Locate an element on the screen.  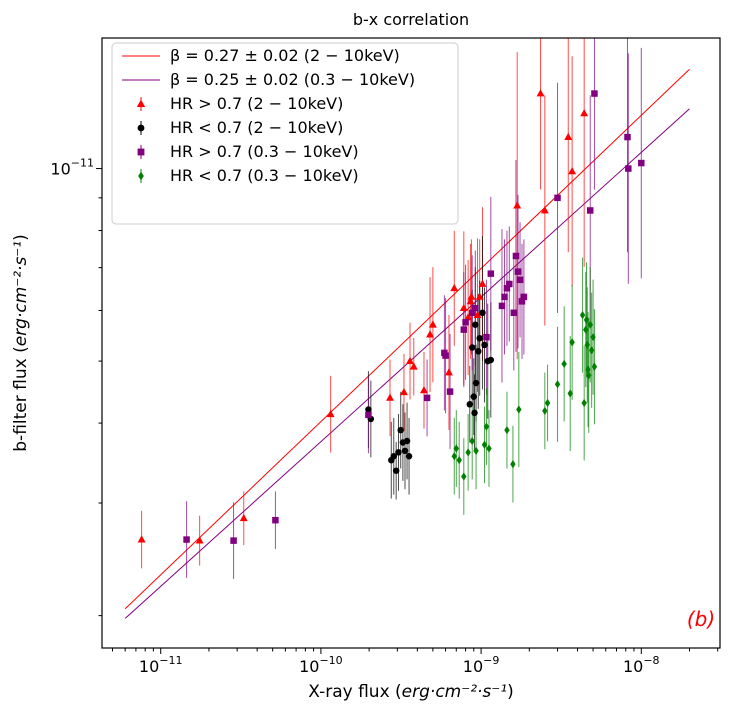
x-axis-ticks: 10−11 10−10 10−9 10−8 is located at coordinates (415, 662).